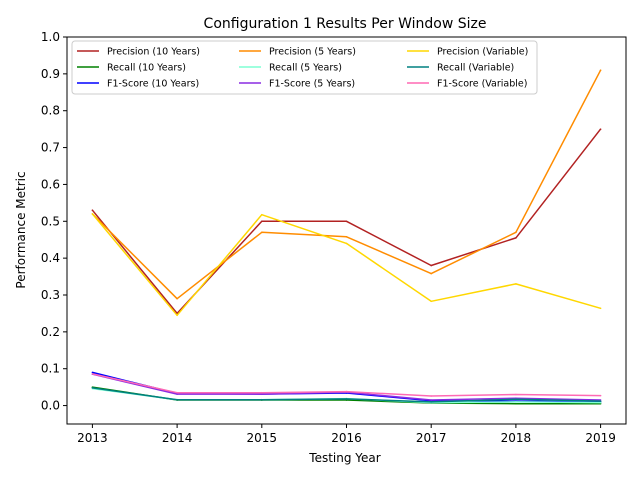 This screenshot has height=480, width=640. Describe the element at coordinates (346, 438) in the screenshot. I see `x-tick-label: 2016` at that location.